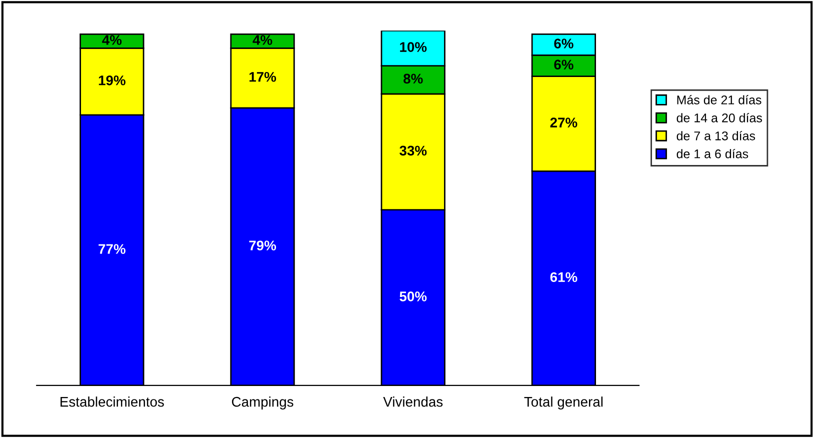 This screenshot has width=814, height=438. I want to click on legend-label: de 14 a 20 días, so click(719, 117).